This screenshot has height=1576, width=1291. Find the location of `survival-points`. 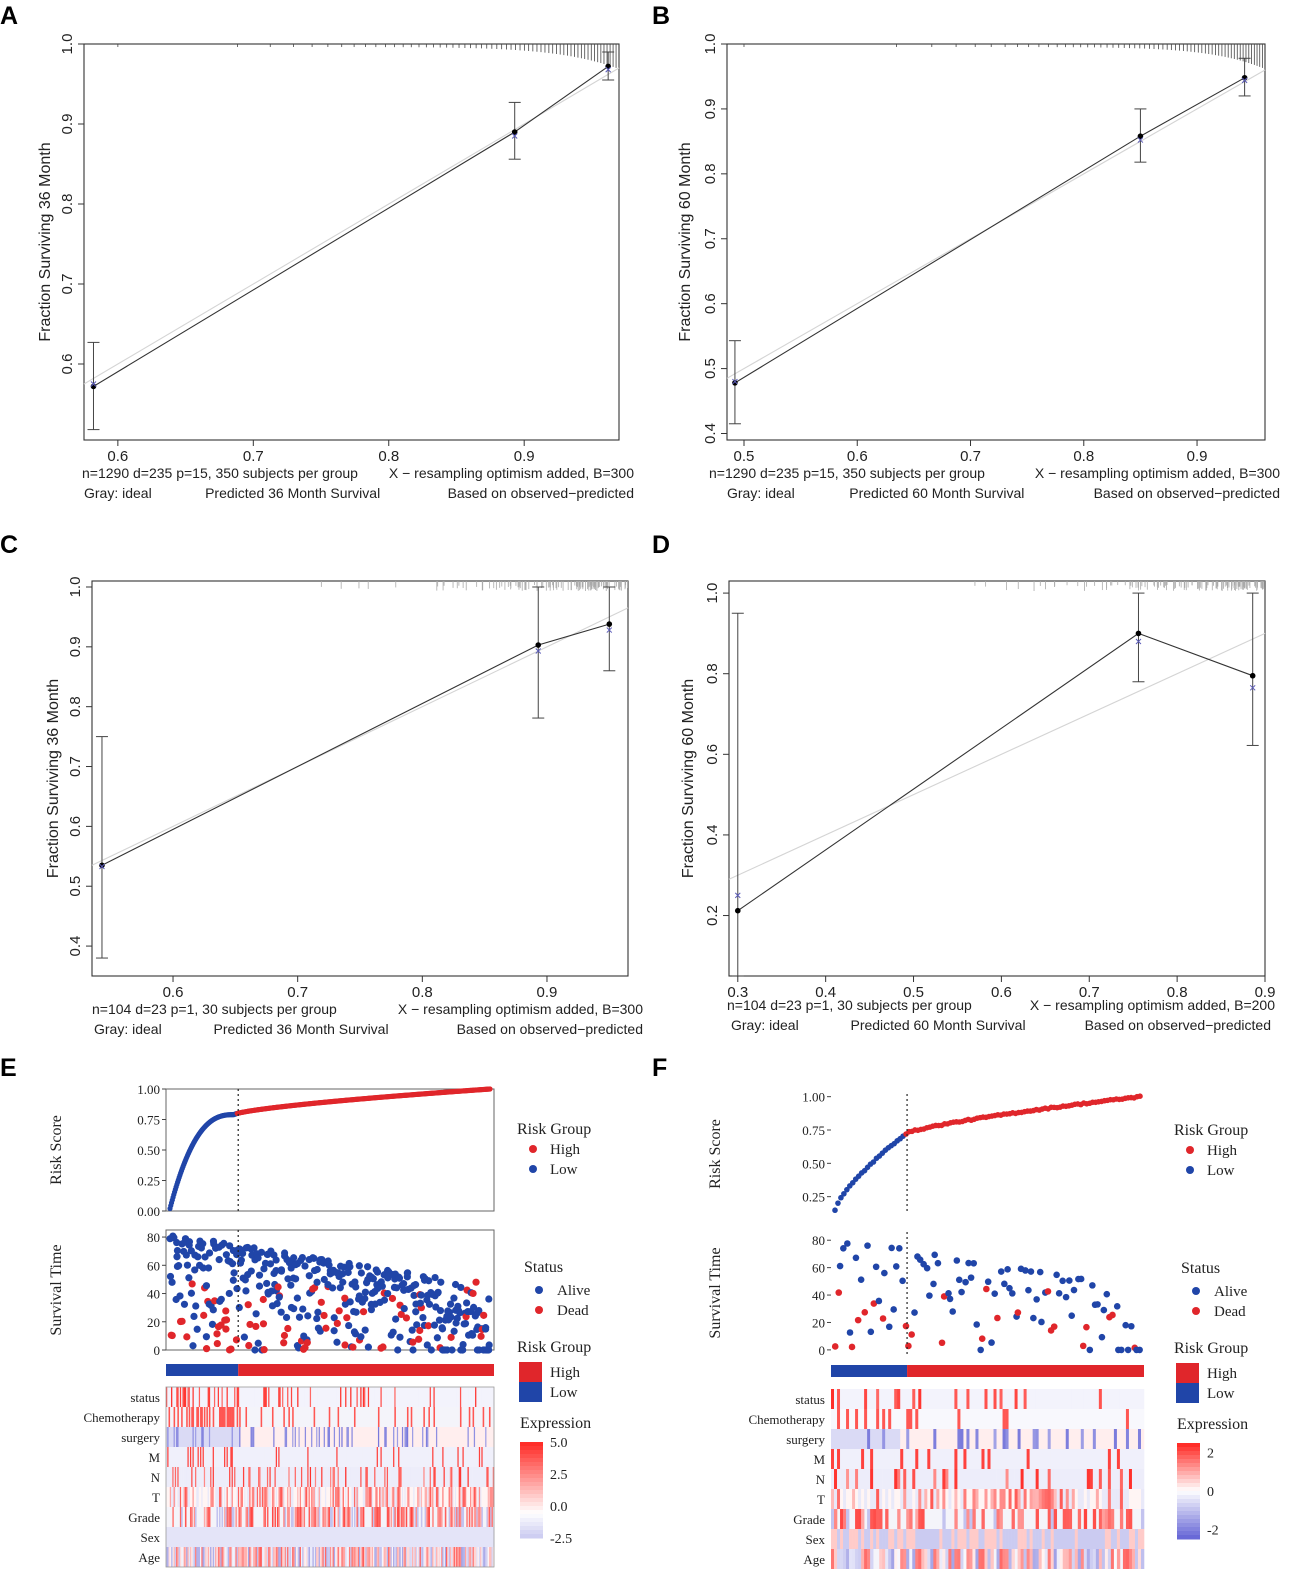

survival-points is located at coordinates (987, 1297).